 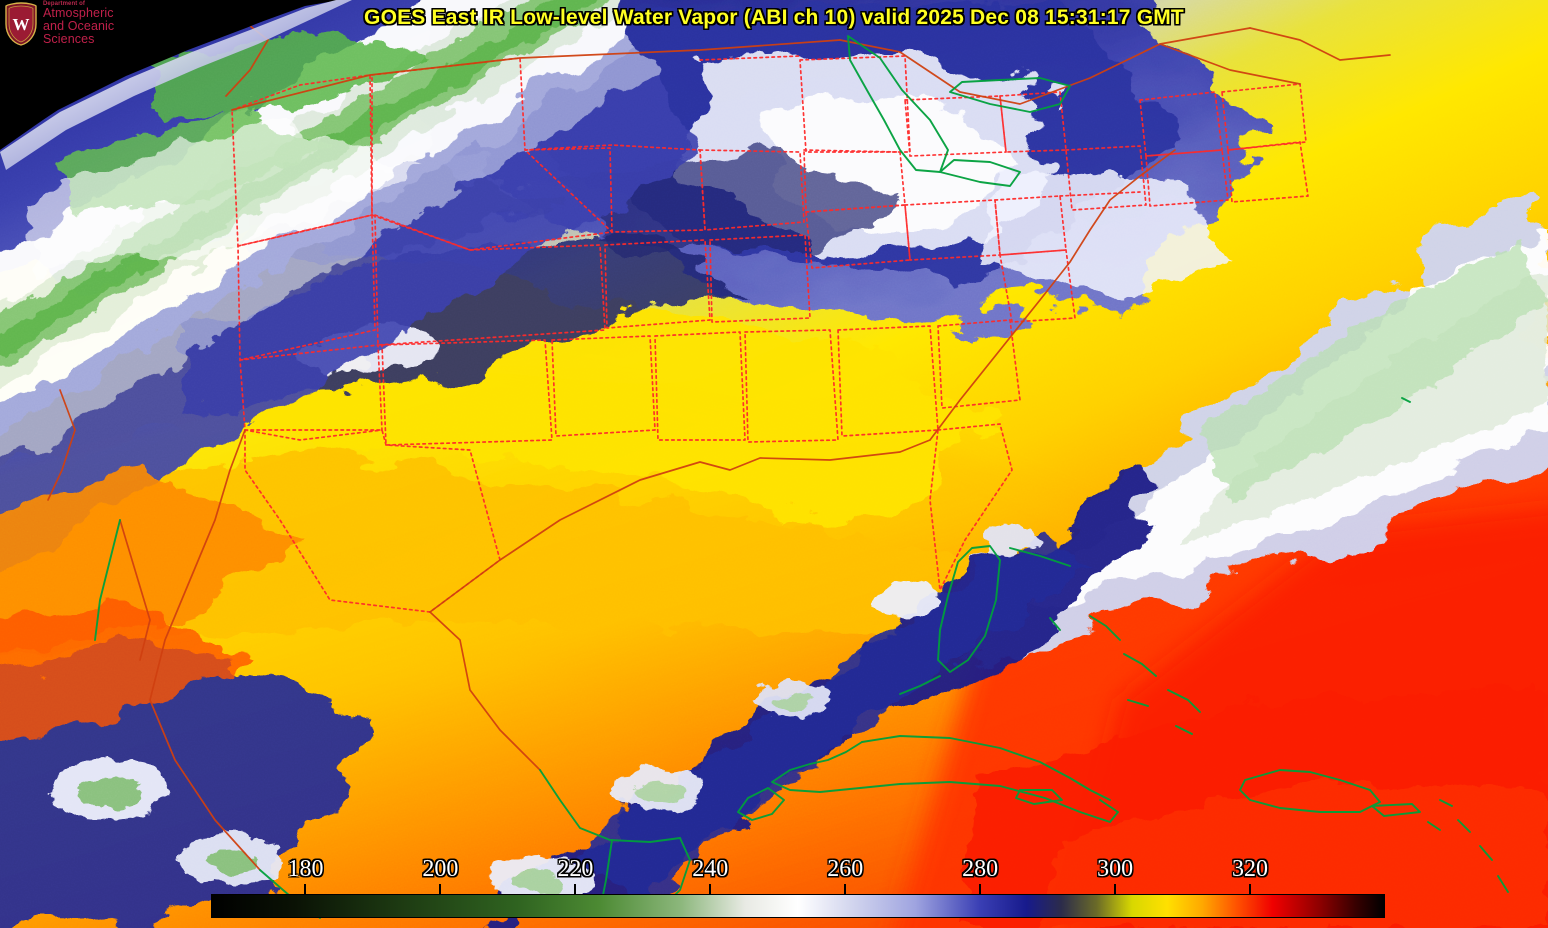 I want to click on uw-crest-icon: W, so click(x=21, y=23).